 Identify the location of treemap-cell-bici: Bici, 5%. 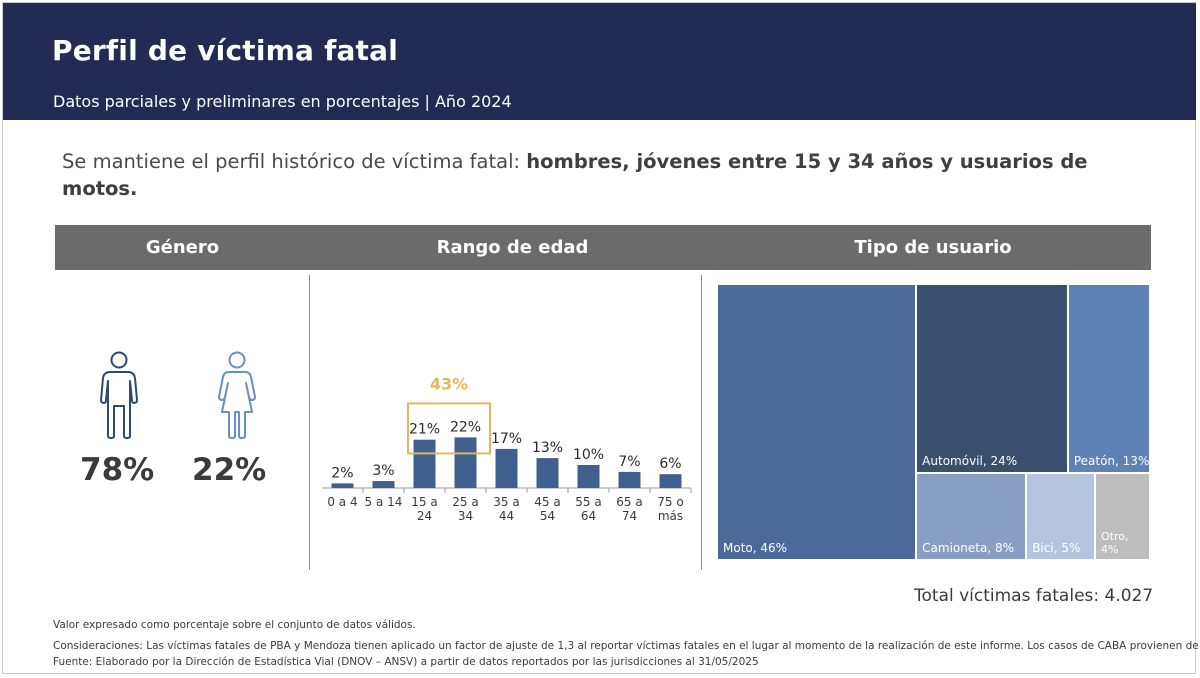
(1060, 516).